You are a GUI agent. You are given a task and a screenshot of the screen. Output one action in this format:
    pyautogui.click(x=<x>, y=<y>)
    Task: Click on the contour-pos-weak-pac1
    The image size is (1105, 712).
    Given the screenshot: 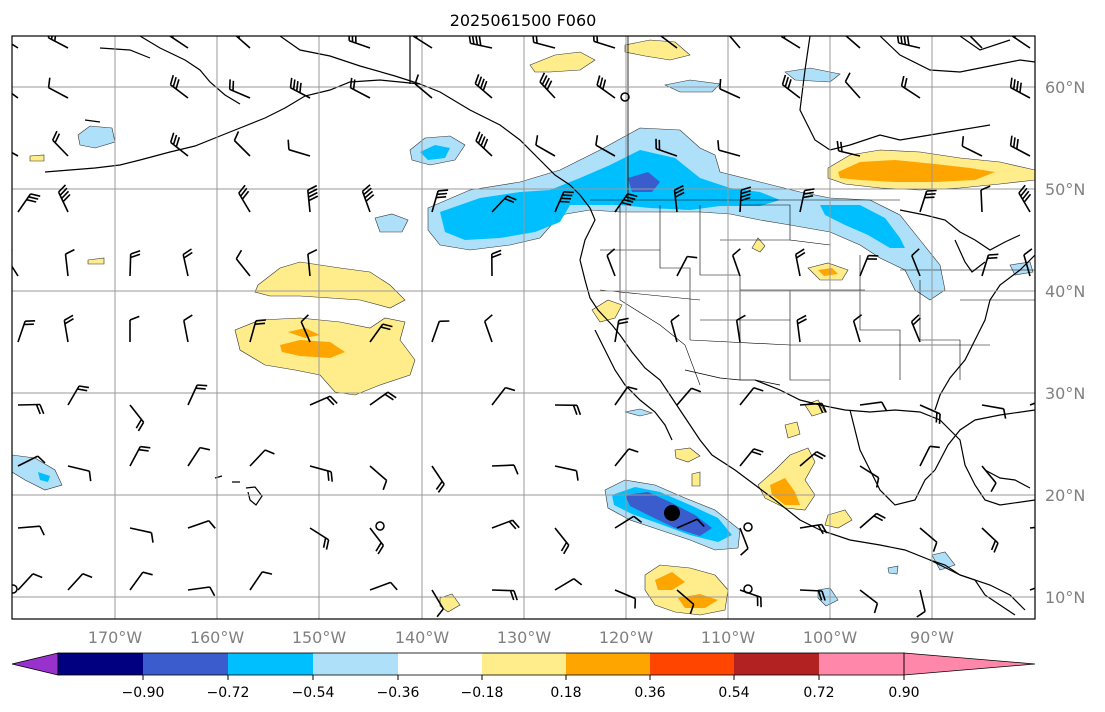 What is the action you would take?
    pyautogui.click(x=330, y=285)
    